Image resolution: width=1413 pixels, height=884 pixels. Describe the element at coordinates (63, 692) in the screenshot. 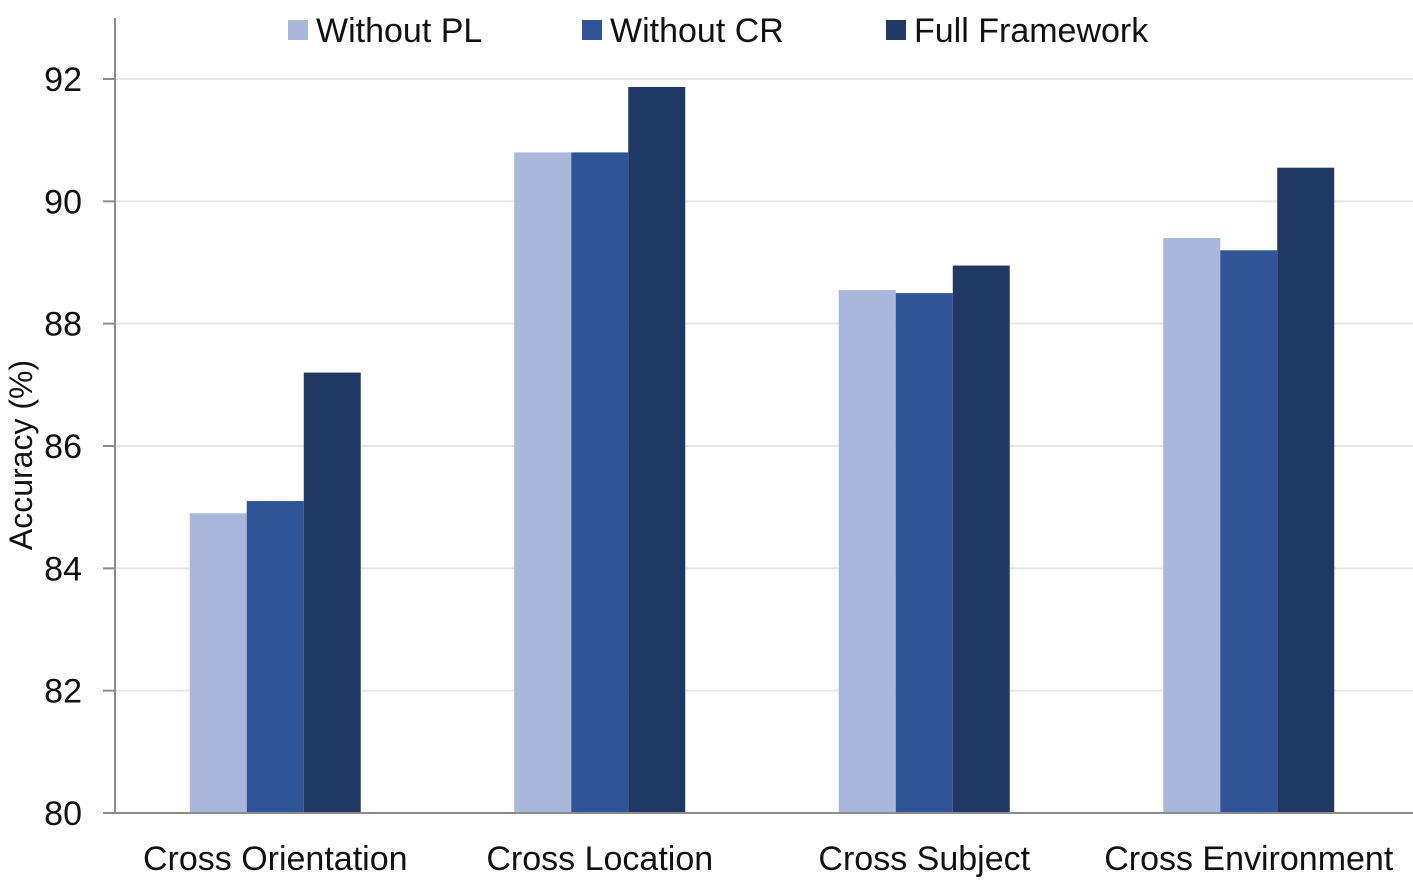

I see `y-tick-label: 82` at that location.